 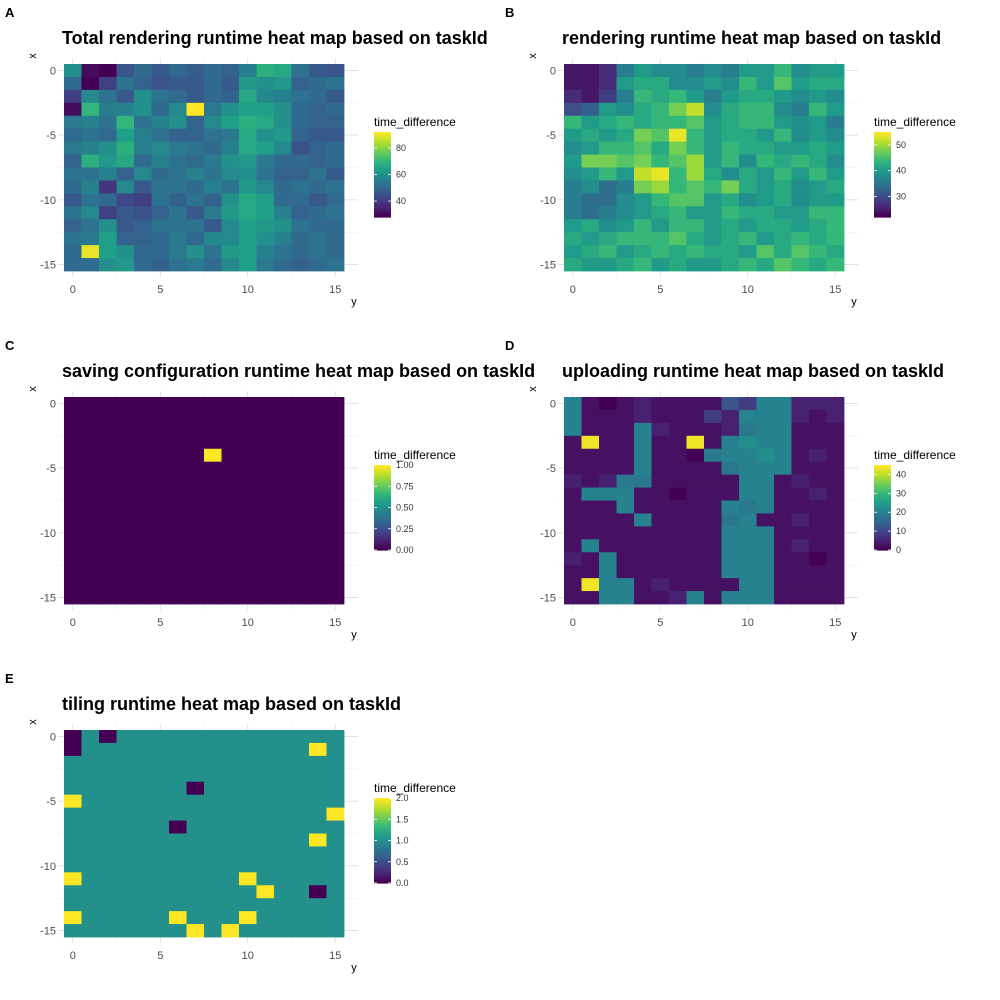 What do you see at coordinates (33, 722) in the screenshot?
I see `y-axis-label: x` at bounding box center [33, 722].